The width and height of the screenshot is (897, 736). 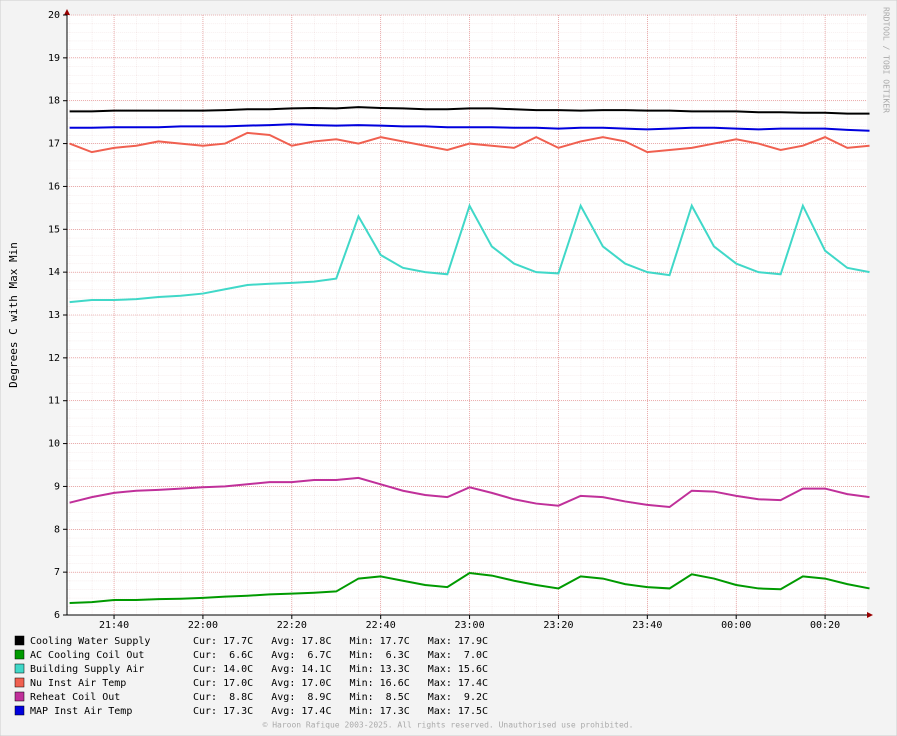 What do you see at coordinates (13, 315) in the screenshot?
I see `y-axis-label: Degrees C with Max Min` at bounding box center [13, 315].